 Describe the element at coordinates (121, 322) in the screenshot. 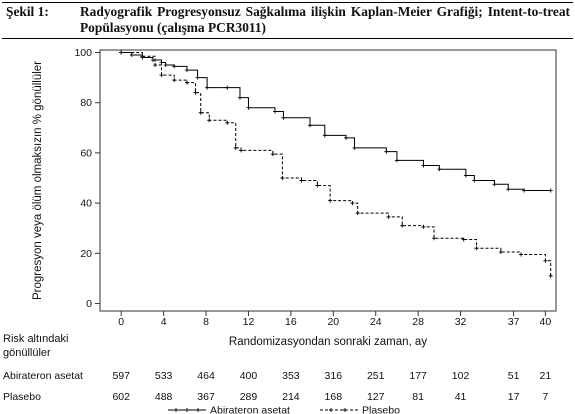

I see `x-tick-label: 0` at that location.